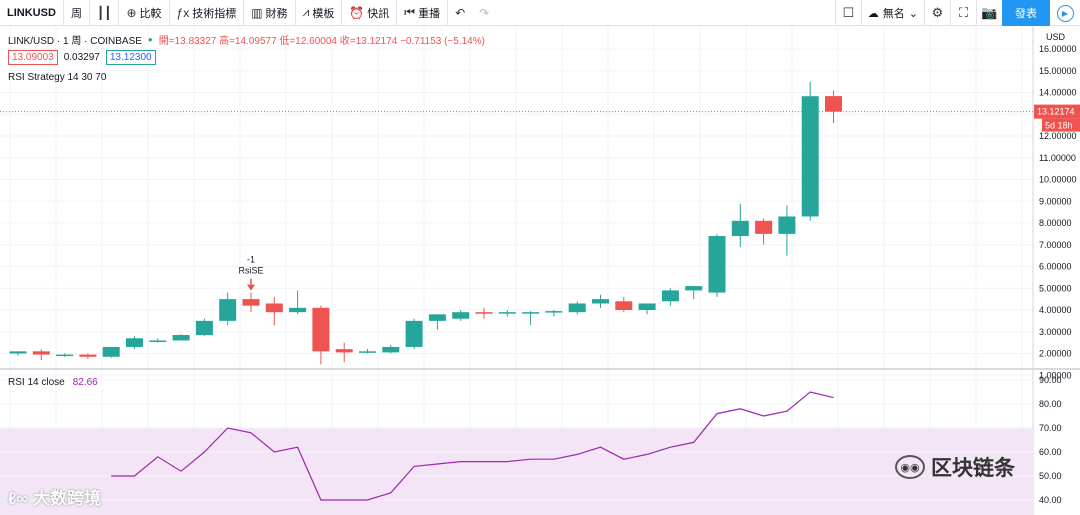 Image resolution: width=1080 pixels, height=515 pixels. What do you see at coordinates (423, 13) in the screenshot?
I see `replay-button: ⏮ 重播` at bounding box center [423, 13].